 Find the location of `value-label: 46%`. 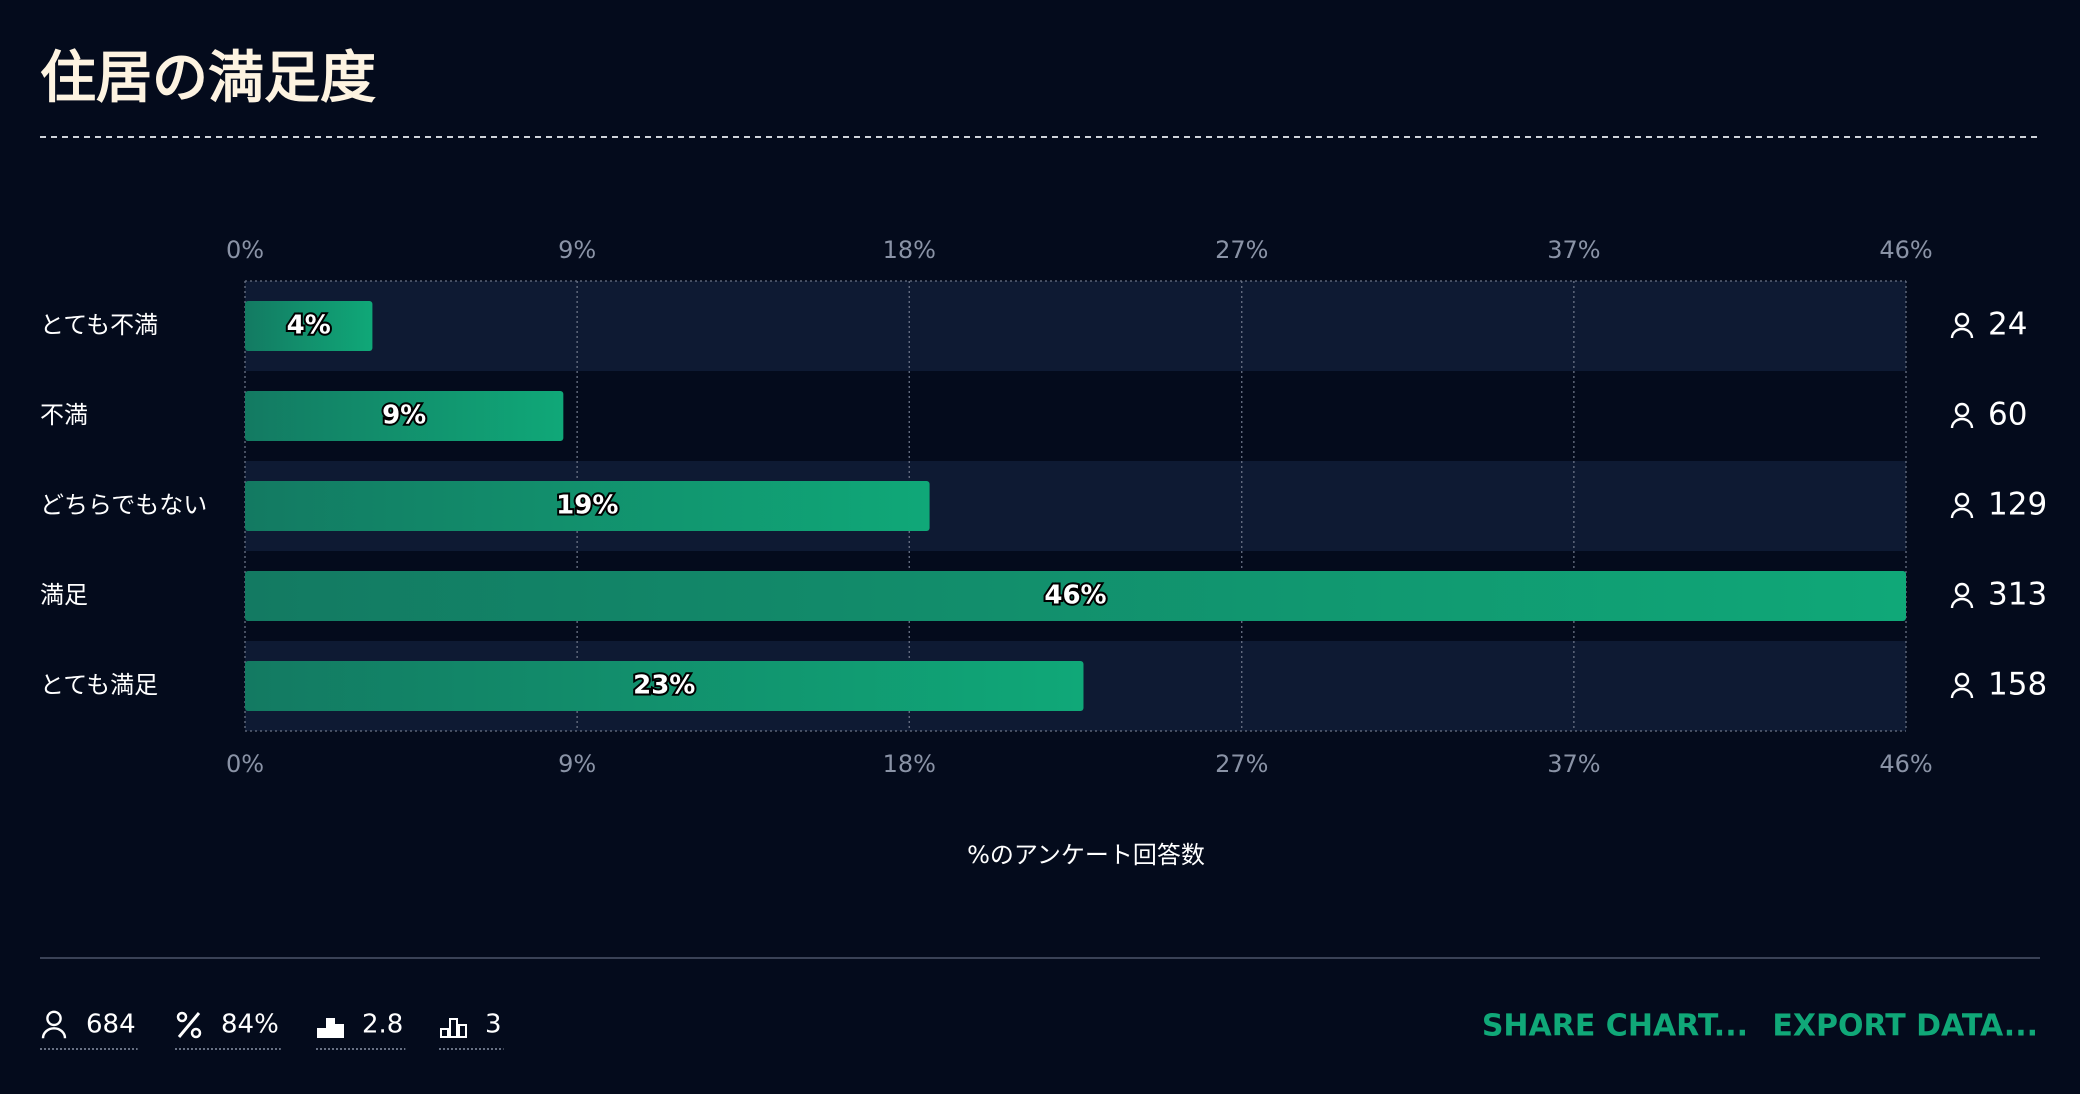

value-label: 46% is located at coordinates (1075, 596).